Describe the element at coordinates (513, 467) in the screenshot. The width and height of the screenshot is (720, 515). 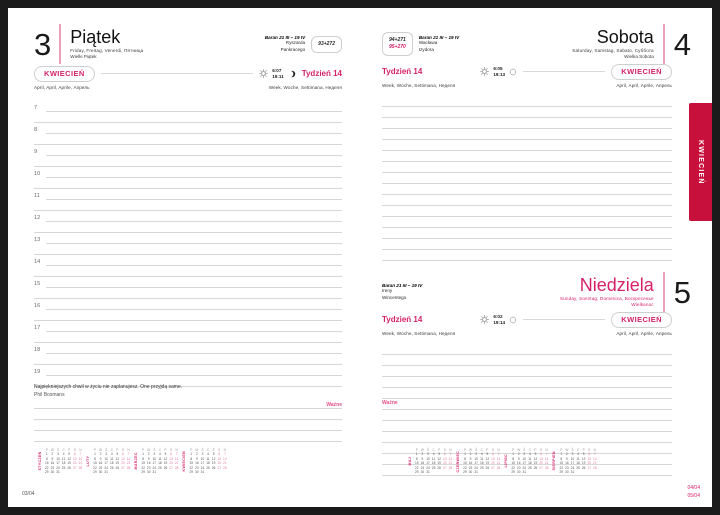
I see `mini-calendar-day: 22` at that location.